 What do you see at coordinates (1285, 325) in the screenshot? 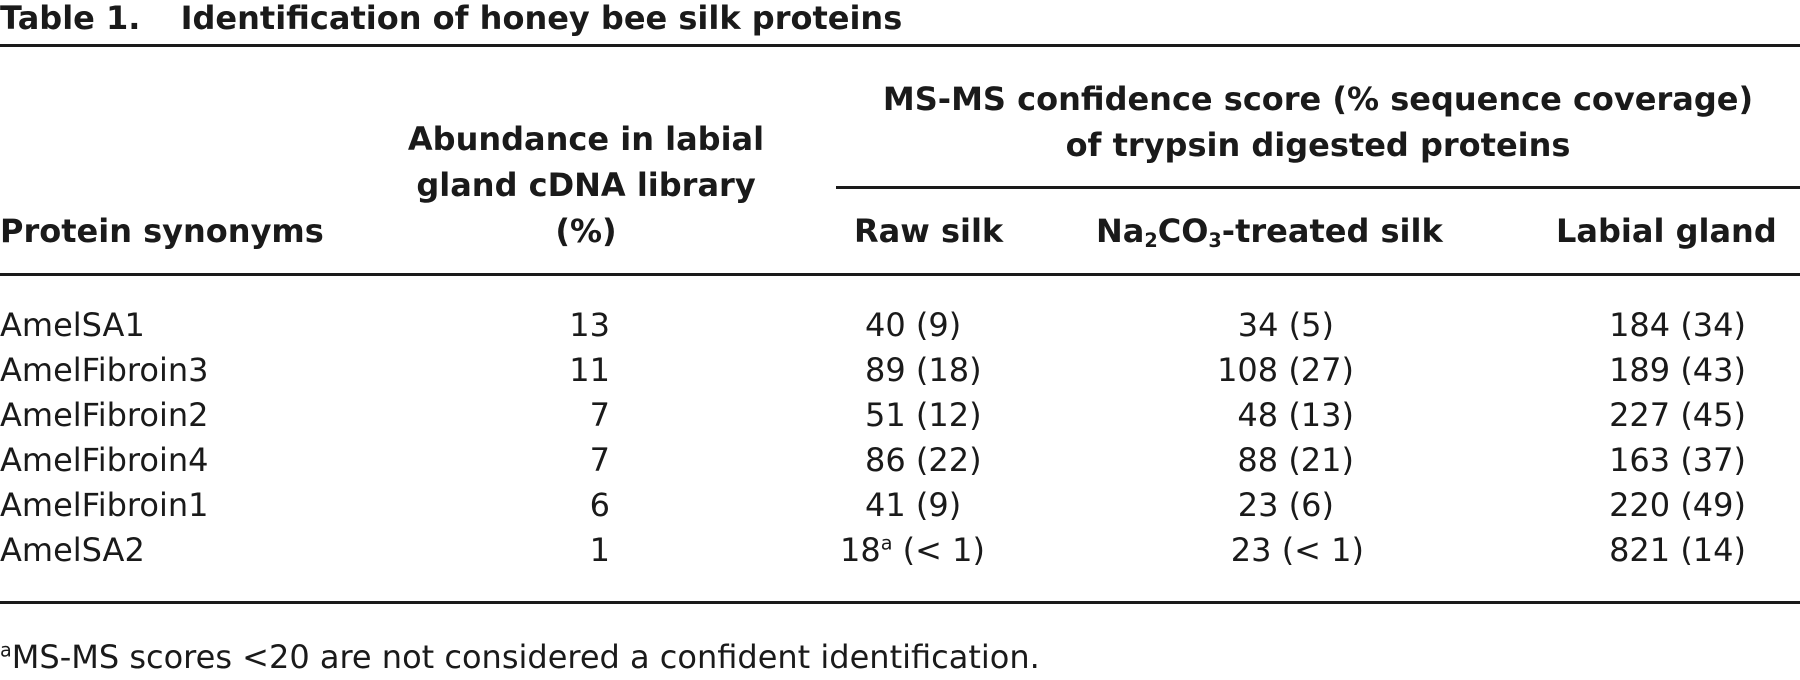
I see `cell-na-treated: 34 (5)` at bounding box center [1285, 325].